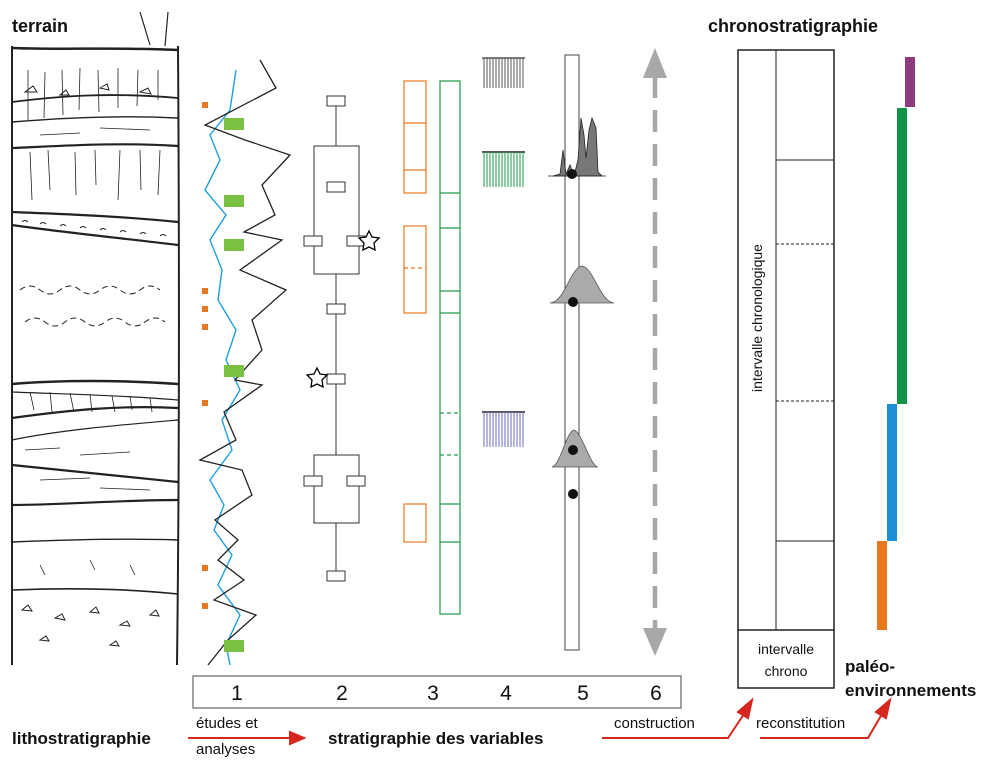 Image resolution: width=997 pixels, height=760 pixels. Describe the element at coordinates (583, 693) in the screenshot. I see `column-label-5: 5` at that location.